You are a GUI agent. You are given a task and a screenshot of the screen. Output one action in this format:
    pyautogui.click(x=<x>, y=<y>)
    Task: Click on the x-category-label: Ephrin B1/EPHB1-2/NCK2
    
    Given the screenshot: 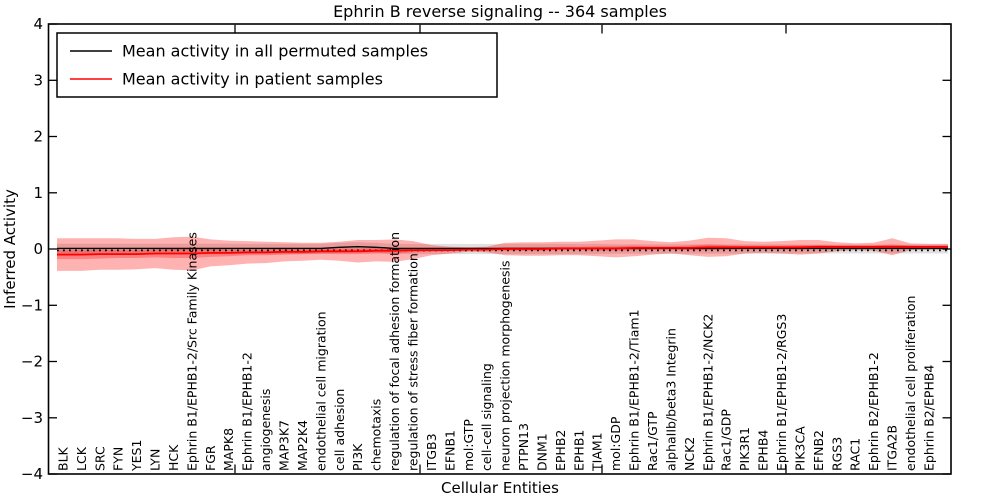 What is the action you would take?
    pyautogui.click(x=707, y=392)
    